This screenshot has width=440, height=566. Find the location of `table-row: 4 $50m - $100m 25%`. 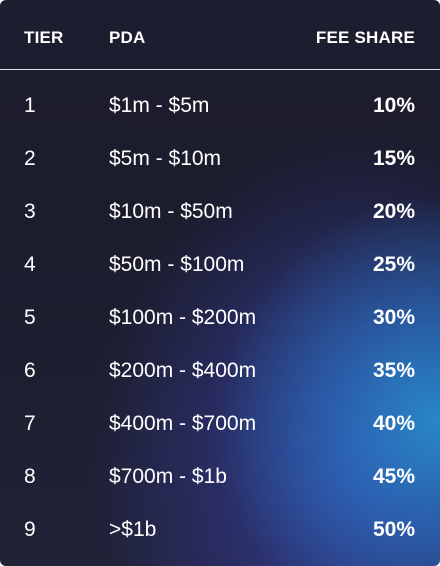

table-row: 4 $50m - $100m 25% is located at coordinates (220, 264).